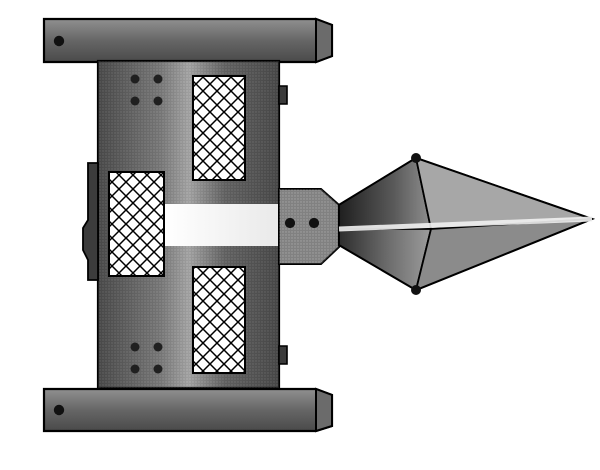  Describe the element at coordinates (188, 410) in the screenshot. I see `bottom-rail` at that location.